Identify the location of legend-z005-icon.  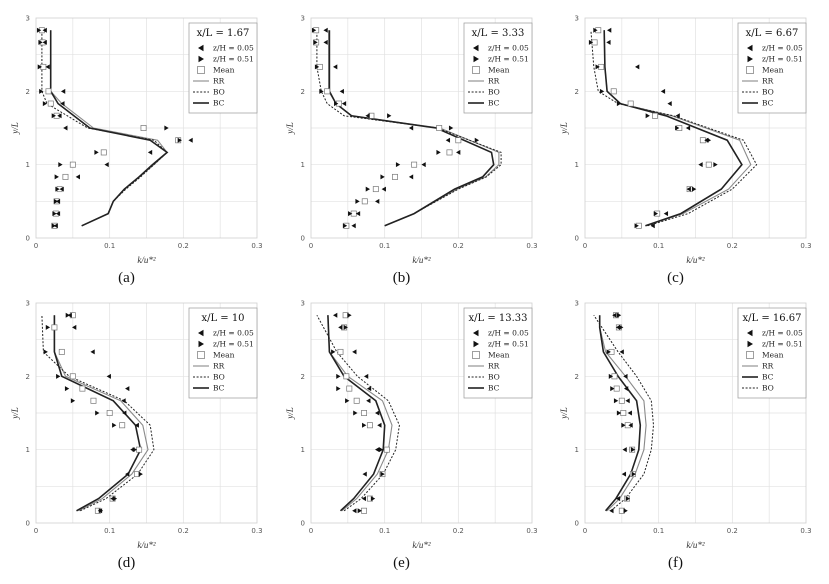
(476, 48).